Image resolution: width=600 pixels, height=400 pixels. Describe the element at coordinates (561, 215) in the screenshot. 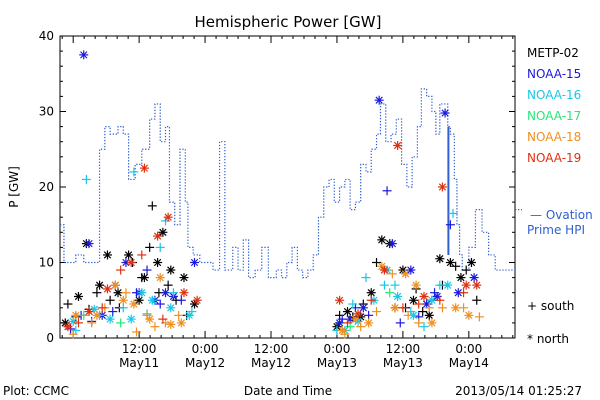

I see `legend-ovation-label: — Ovation` at that location.